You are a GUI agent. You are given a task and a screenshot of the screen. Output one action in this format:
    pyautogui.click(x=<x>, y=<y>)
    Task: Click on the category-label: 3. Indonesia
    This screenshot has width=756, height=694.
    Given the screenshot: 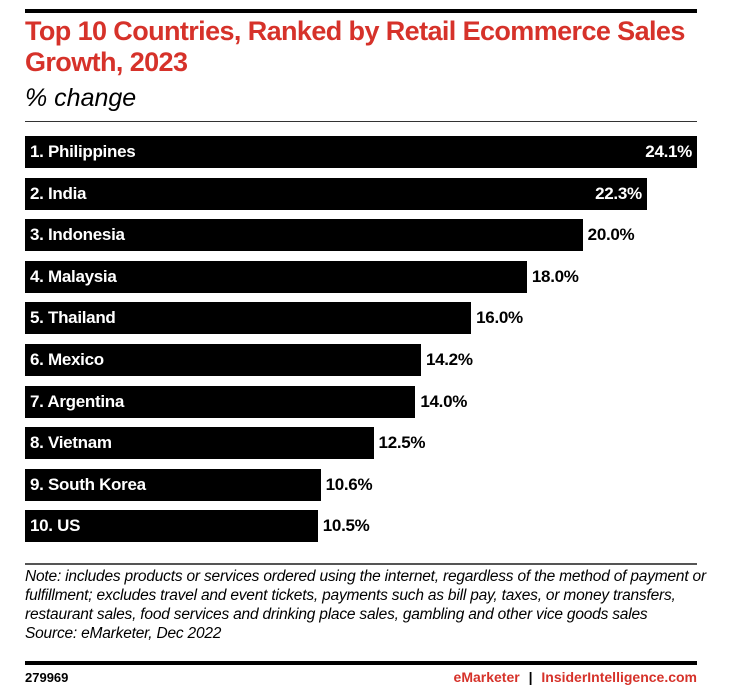 What is the action you would take?
    pyautogui.click(x=77, y=235)
    